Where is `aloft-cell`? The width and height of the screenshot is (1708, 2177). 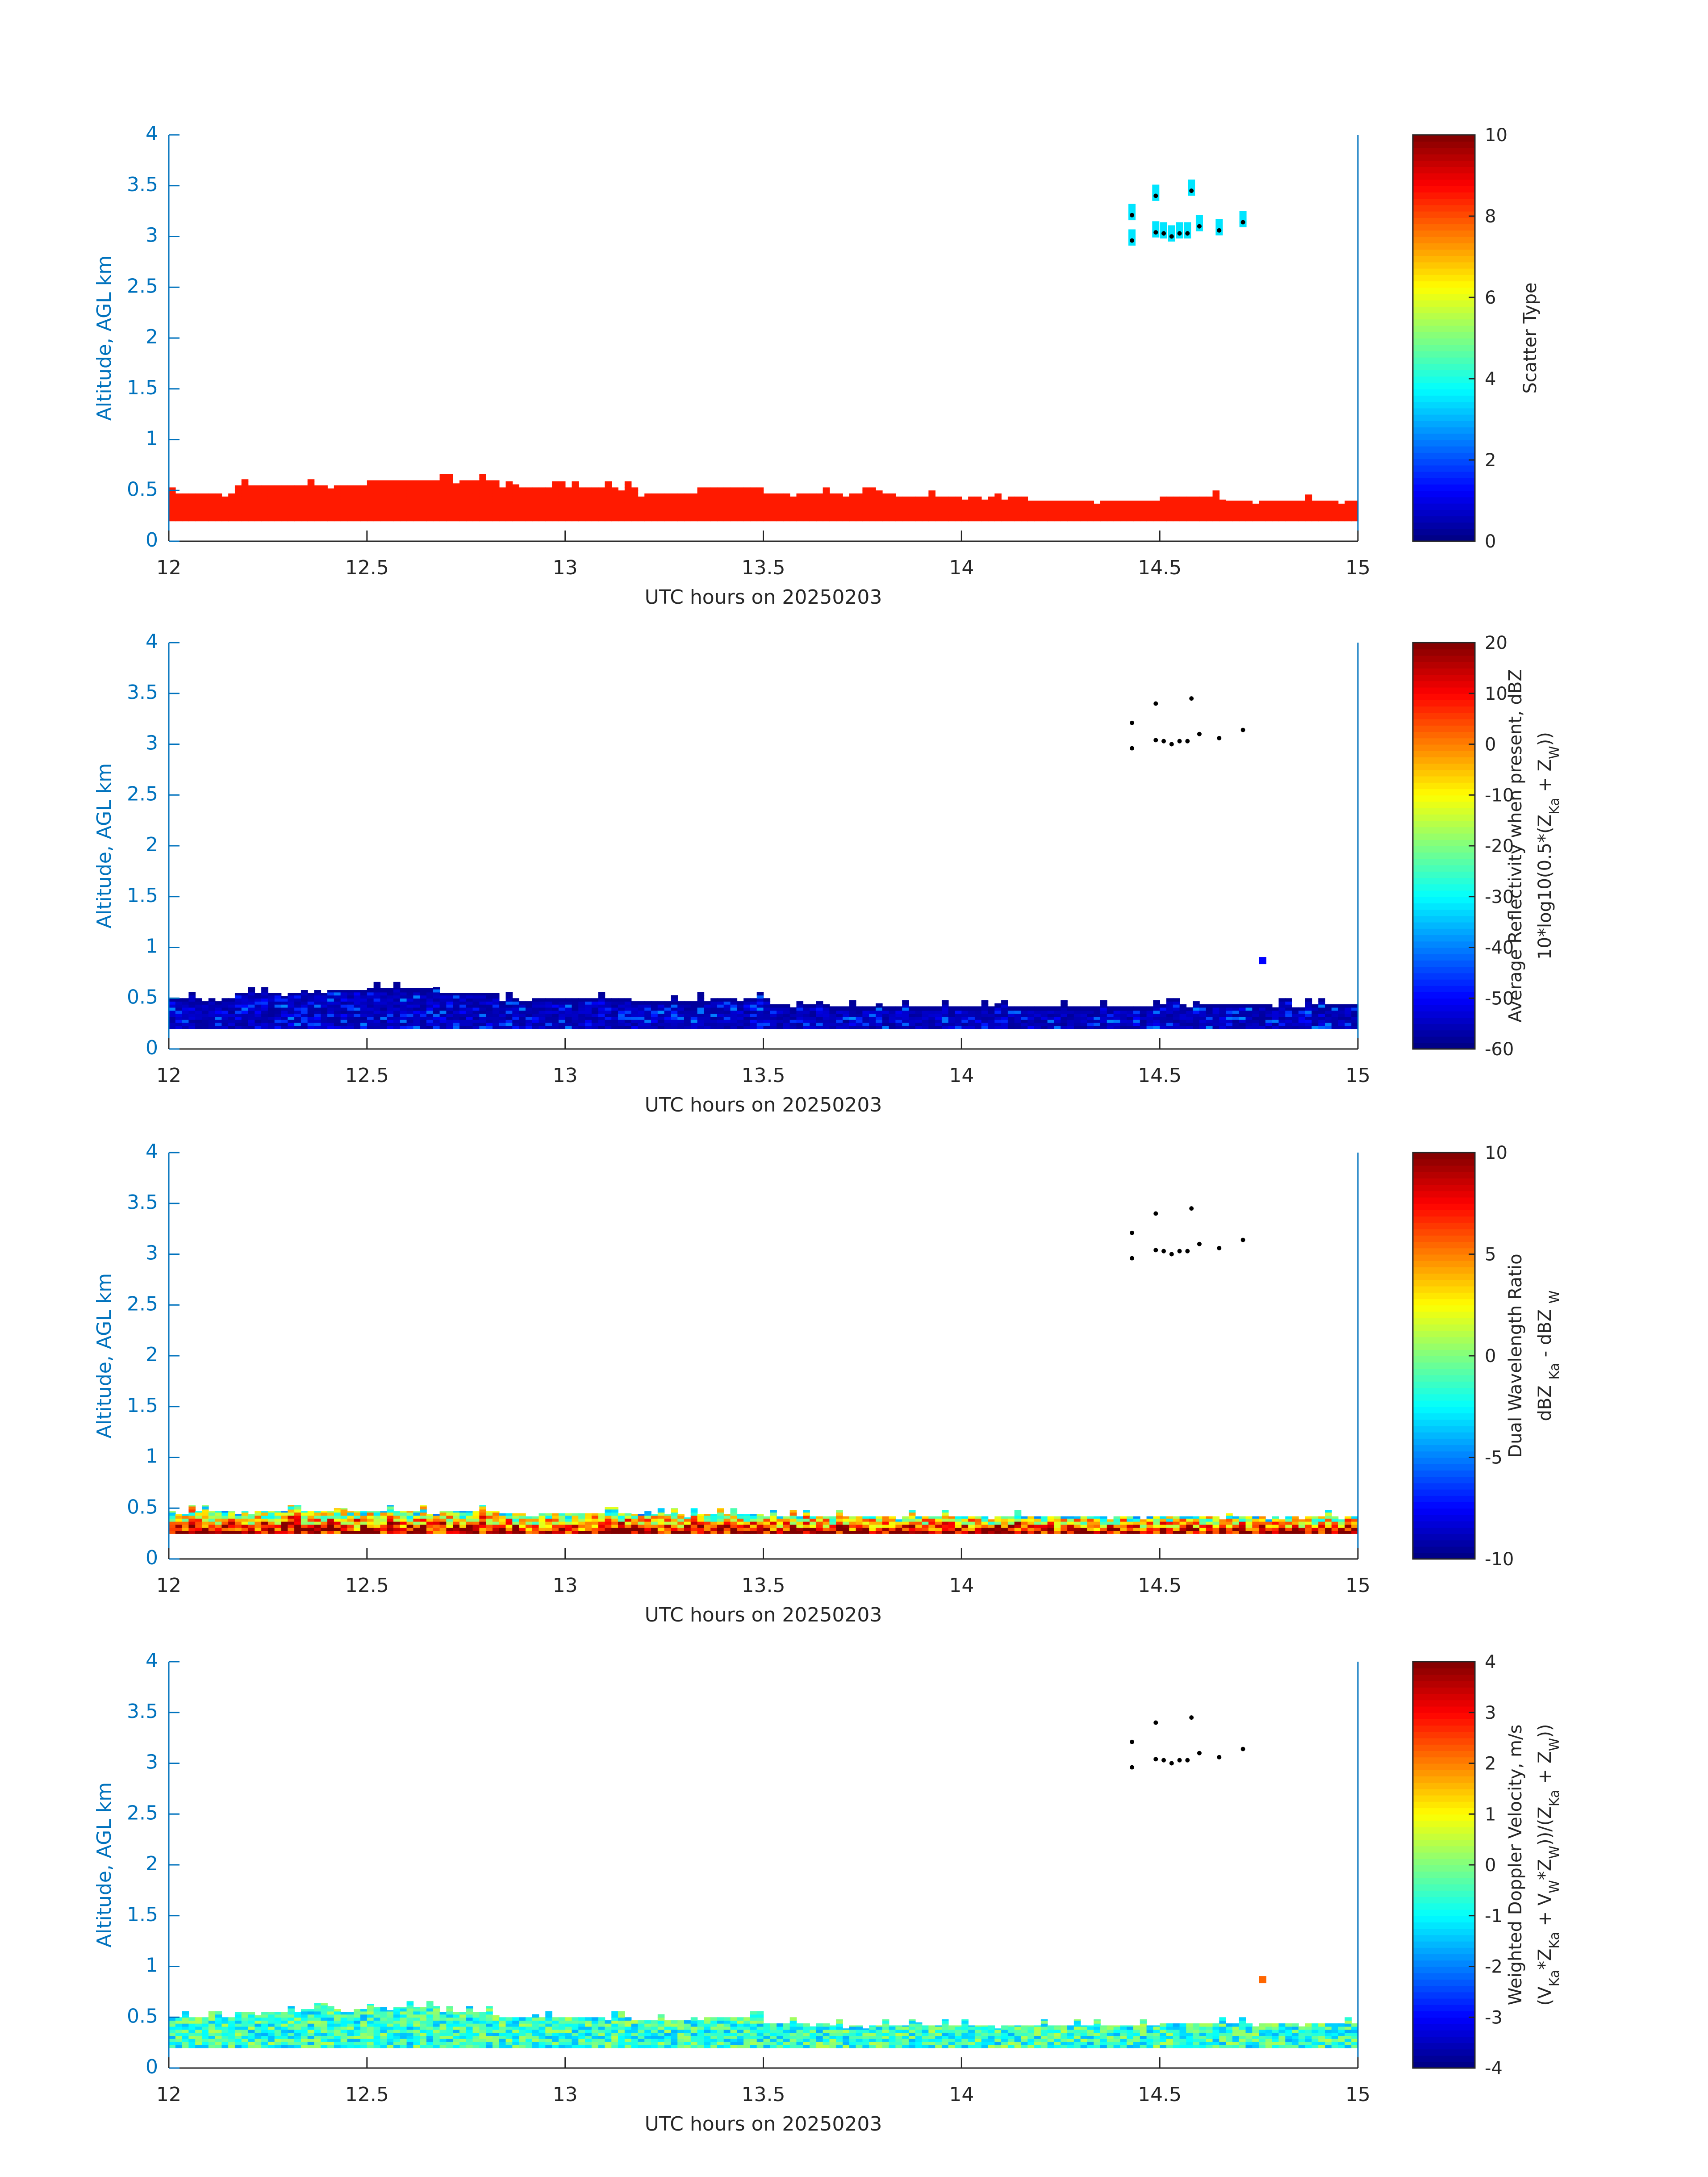
aloft-cell is located at coordinates (1164, 230).